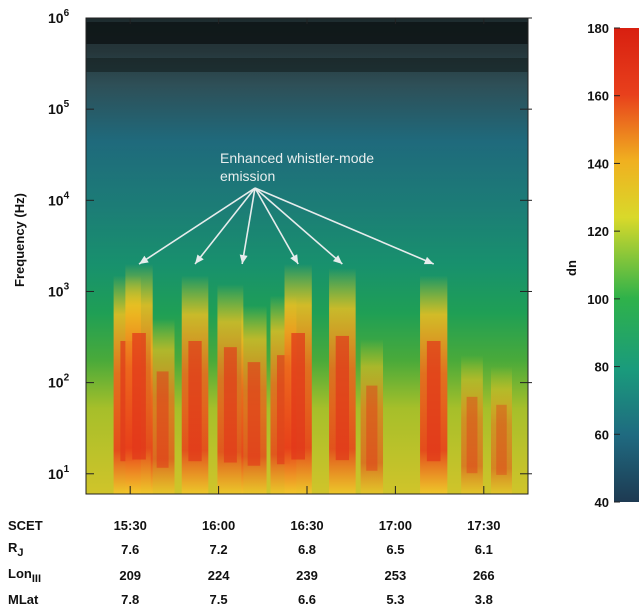  What do you see at coordinates (59, 473) in the screenshot?
I see `y-tick-label: 10¹` at bounding box center [59, 473].